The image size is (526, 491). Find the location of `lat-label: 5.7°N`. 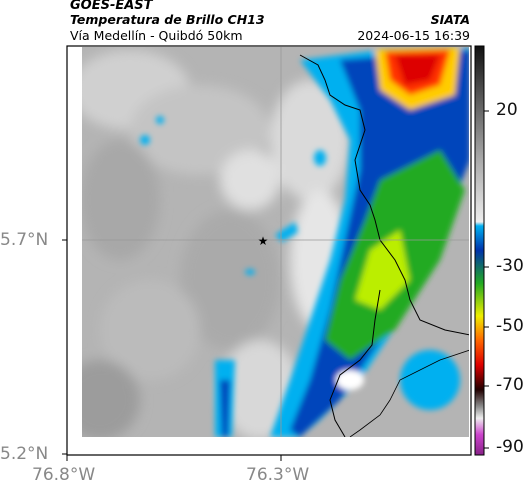

lat-label: 5.7°N is located at coordinates (24, 240).